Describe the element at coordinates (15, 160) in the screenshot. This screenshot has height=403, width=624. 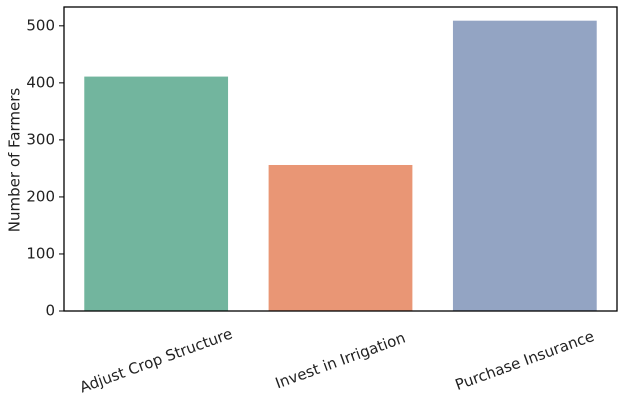
I see `y-axis-label: Number of Farmers` at that location.